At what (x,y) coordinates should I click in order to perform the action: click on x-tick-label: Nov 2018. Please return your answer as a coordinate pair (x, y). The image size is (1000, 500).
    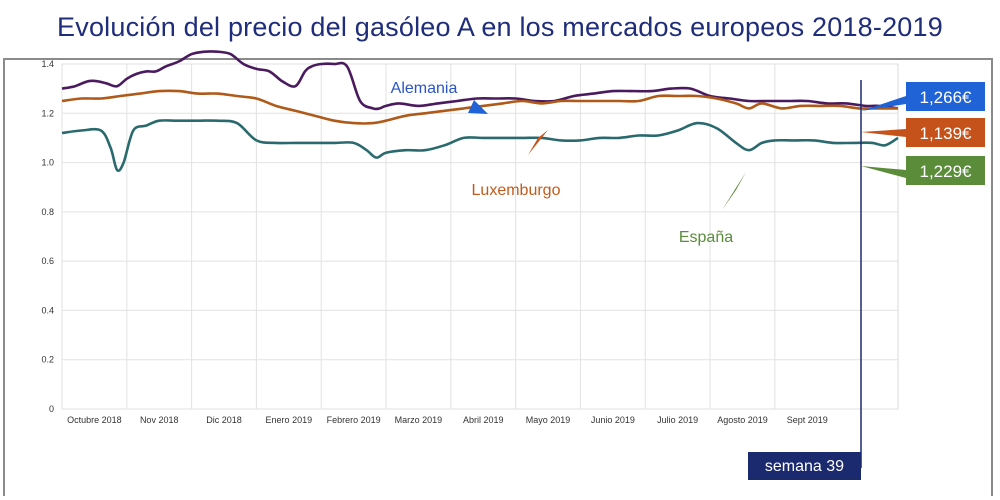
    Looking at the image, I should click on (159, 420).